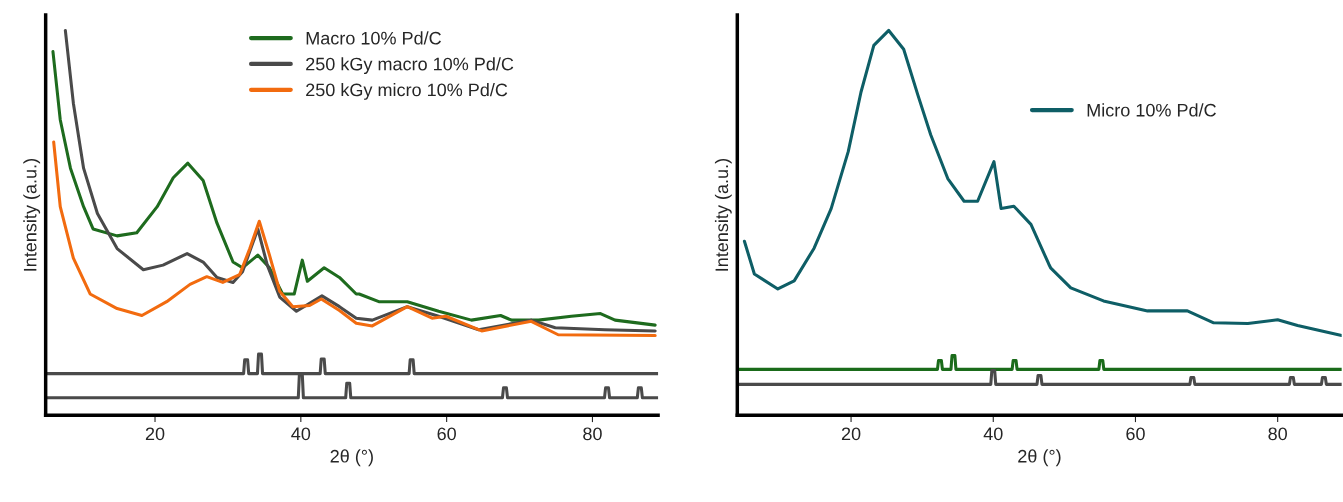  What do you see at coordinates (1151, 110) in the screenshot?
I see `legend-label: Micro 10% Pd/C` at bounding box center [1151, 110].